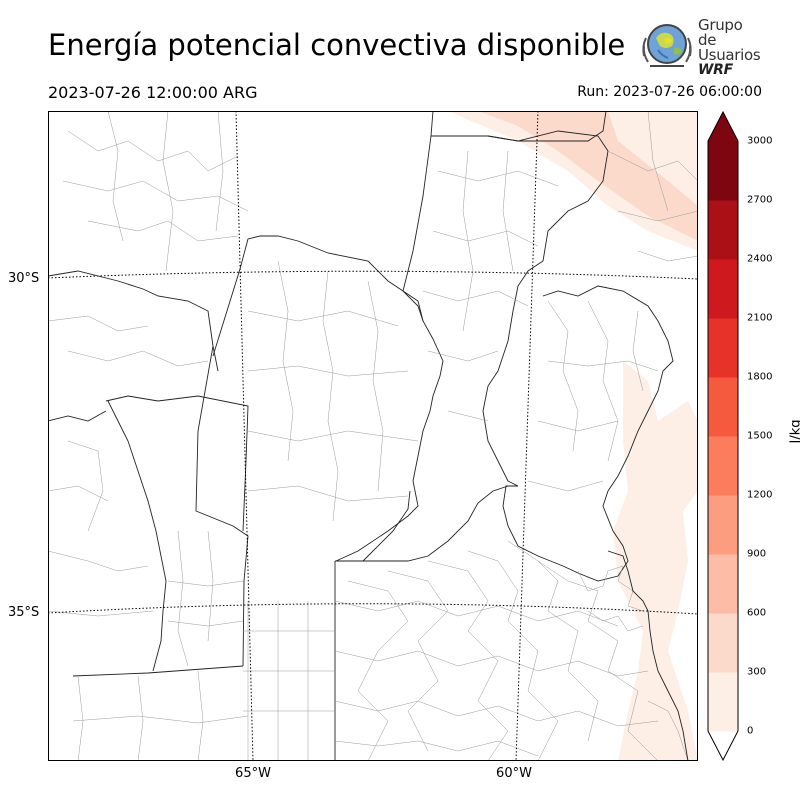 The width and height of the screenshot is (800, 800). What do you see at coordinates (373, 275) in the screenshot?
I see `parallel-30s` at bounding box center [373, 275].